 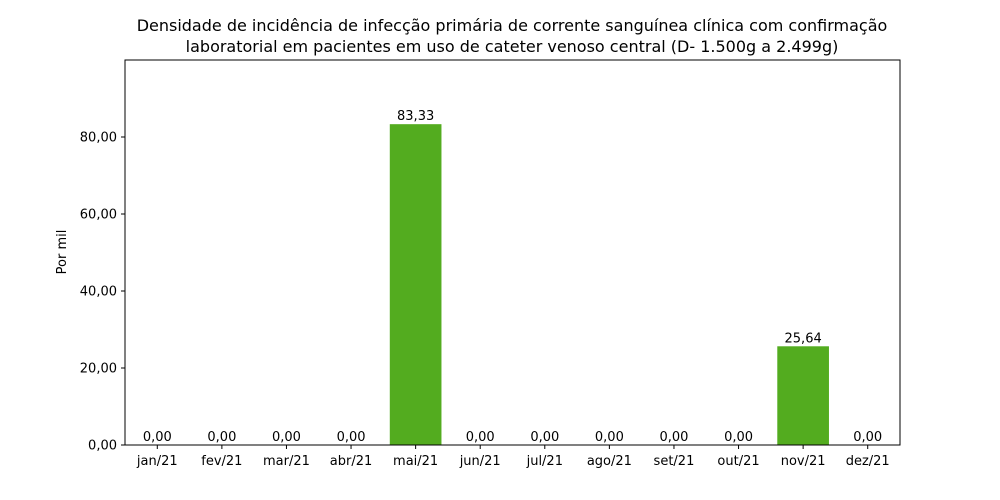 What do you see at coordinates (738, 461) in the screenshot?
I see `x-tick-label-out/21: out/21` at bounding box center [738, 461].